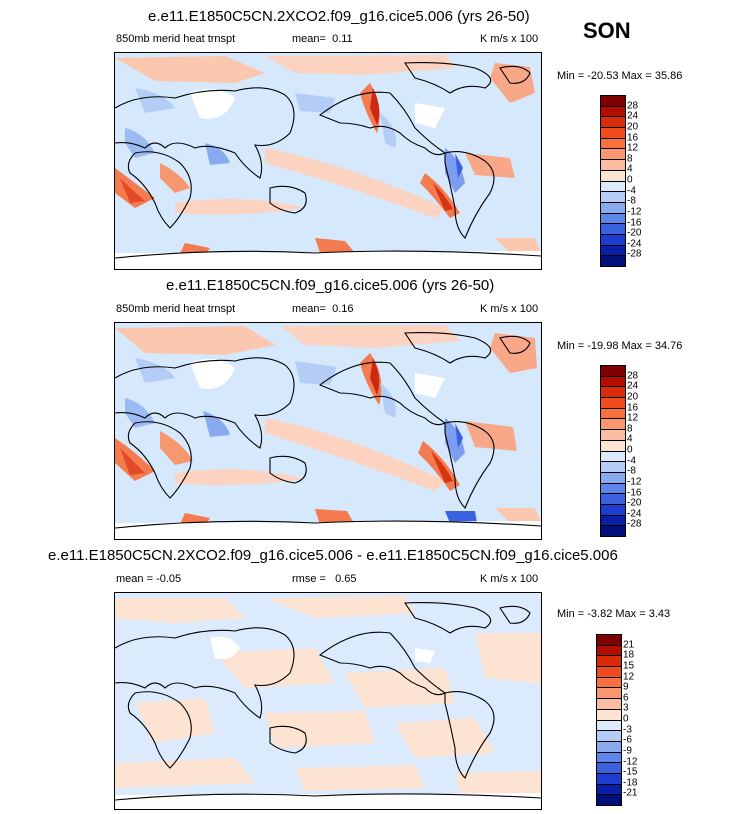 Image resolution: width=733 pixels, height=814 pixels. I want to click on panel-2-mean: mean= 0.16, so click(323, 309).